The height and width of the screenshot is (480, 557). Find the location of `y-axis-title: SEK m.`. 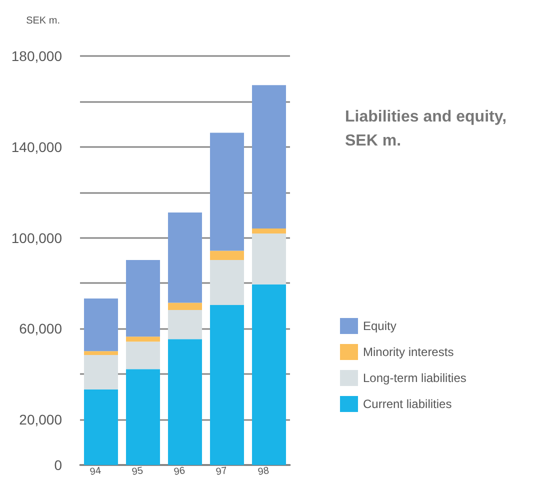

y-axis-title: SEK m. is located at coordinates (43, 21).